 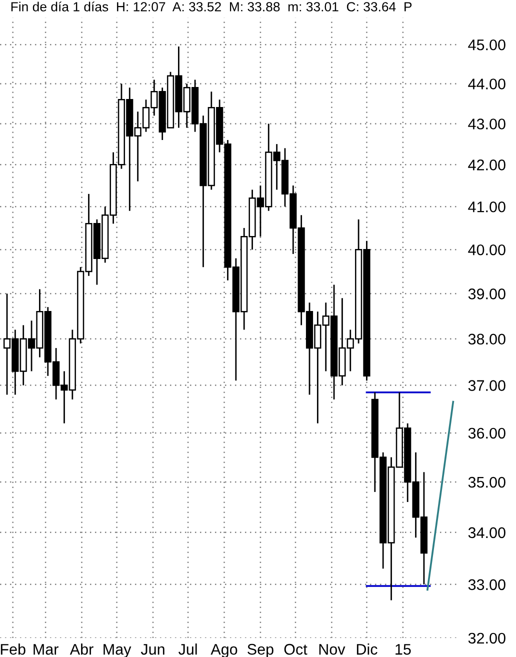 What do you see at coordinates (487, 385) in the screenshot?
I see `y-tick-label: 37.00` at bounding box center [487, 385].